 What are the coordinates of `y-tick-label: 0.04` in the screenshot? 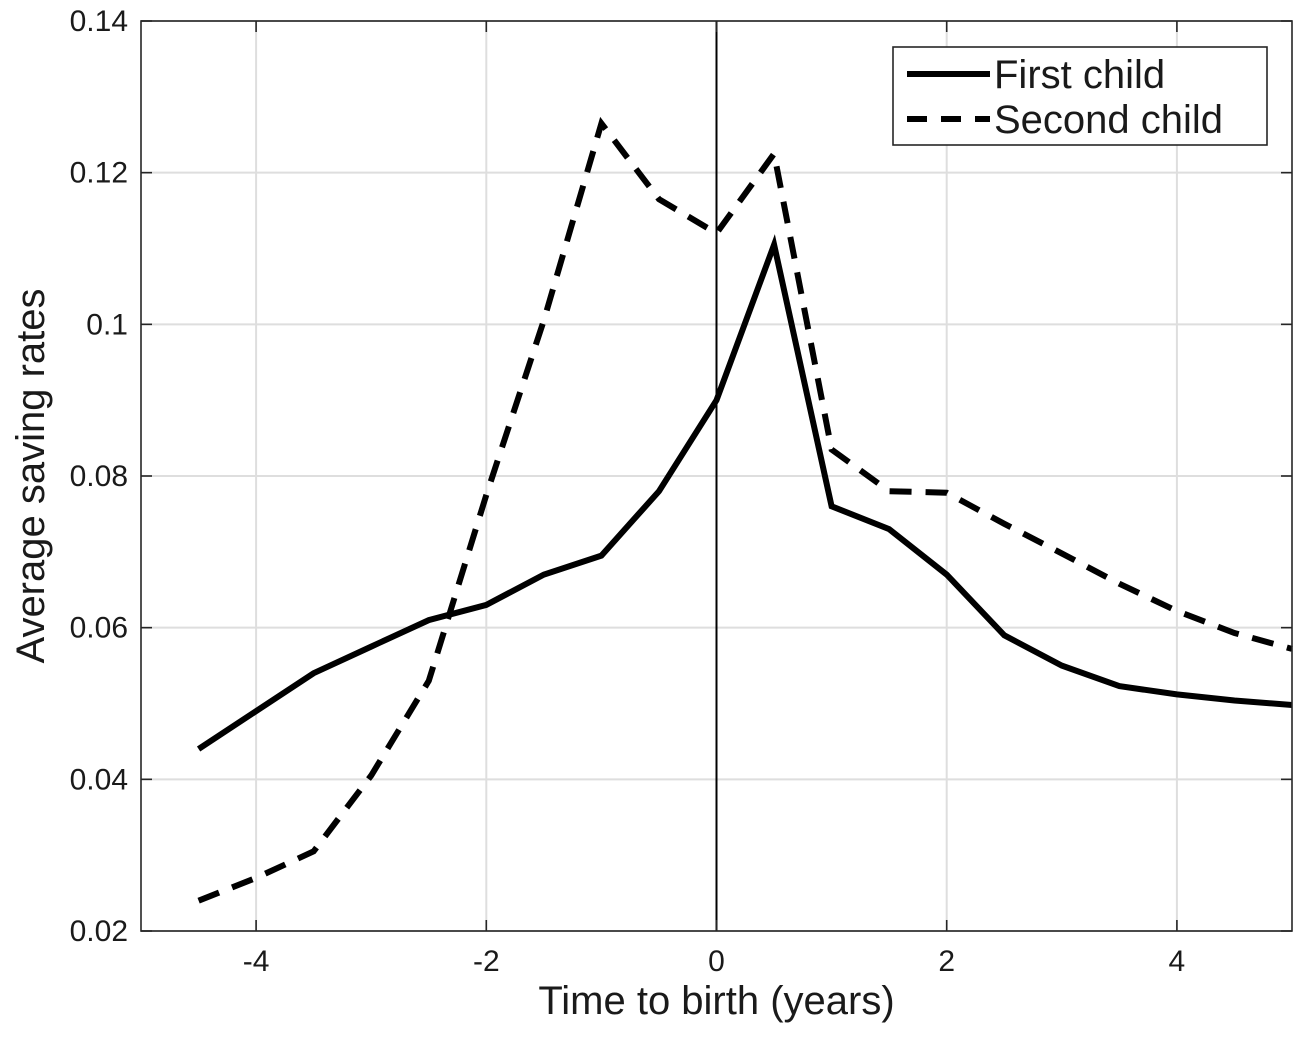 It's located at (99, 779).